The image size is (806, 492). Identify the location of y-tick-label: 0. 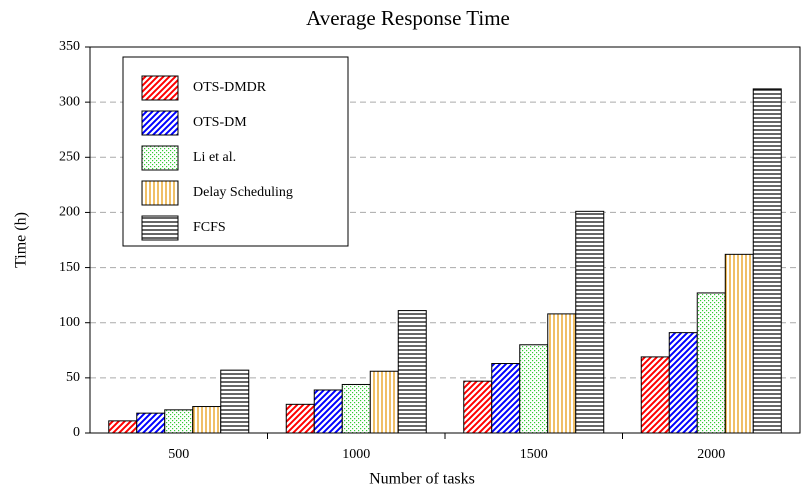
(76, 432).